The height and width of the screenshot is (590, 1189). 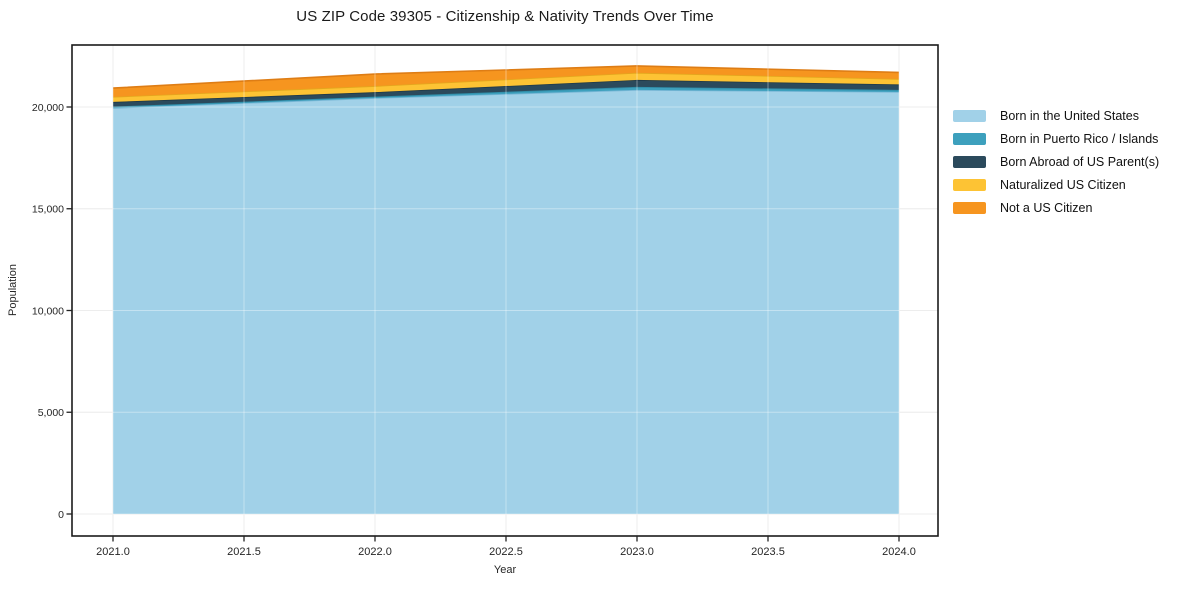 I want to click on legend-label: Born in the United States, so click(x=1069, y=115).